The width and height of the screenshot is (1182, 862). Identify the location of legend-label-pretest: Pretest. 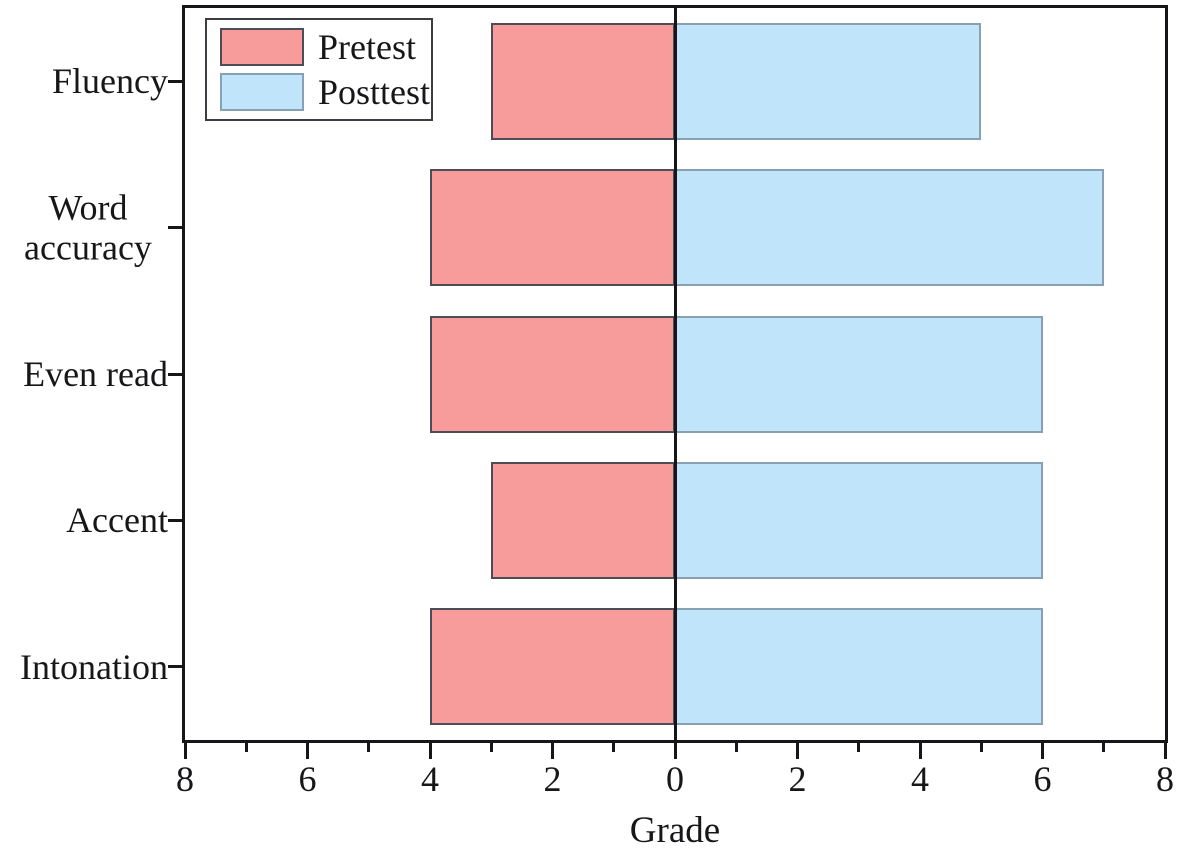
(367, 47).